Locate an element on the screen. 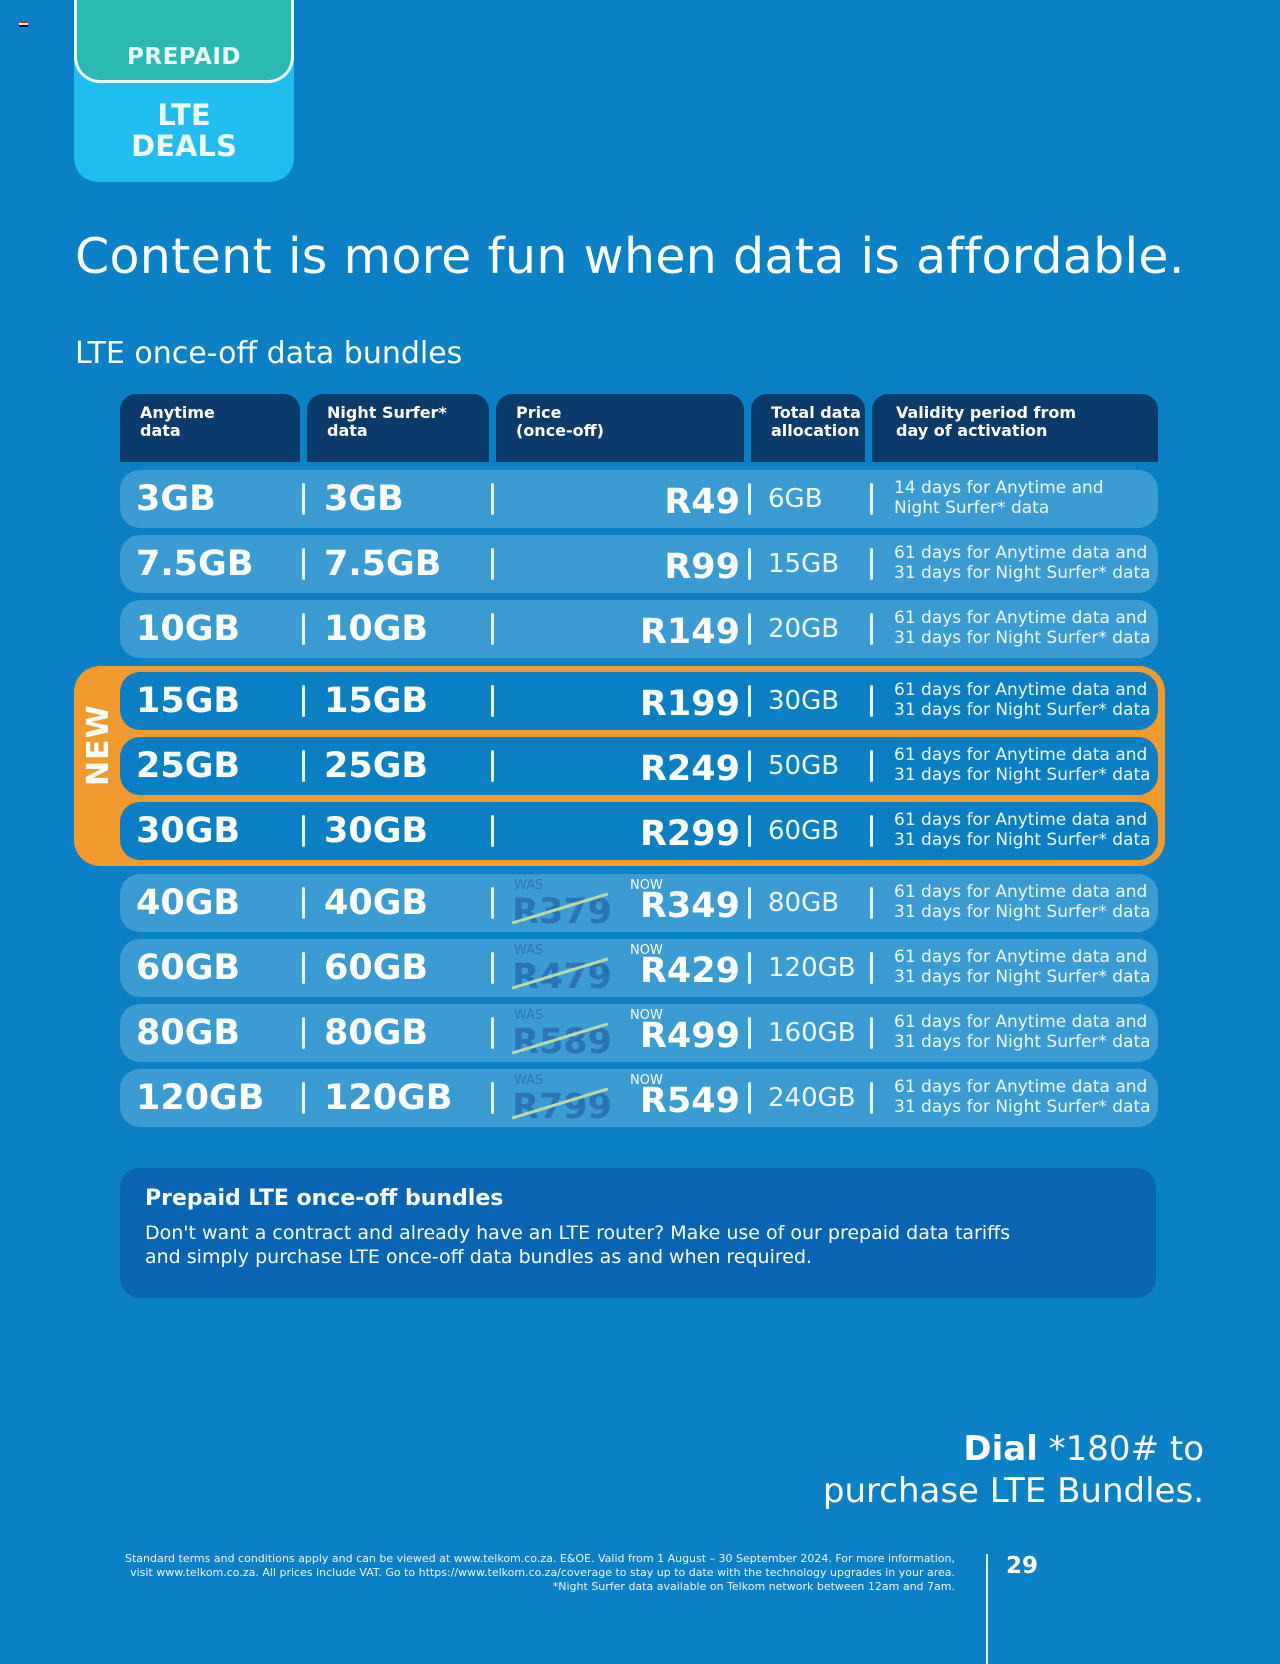 The height and width of the screenshot is (1664, 1280). total-data-value: 50GB is located at coordinates (804, 766).